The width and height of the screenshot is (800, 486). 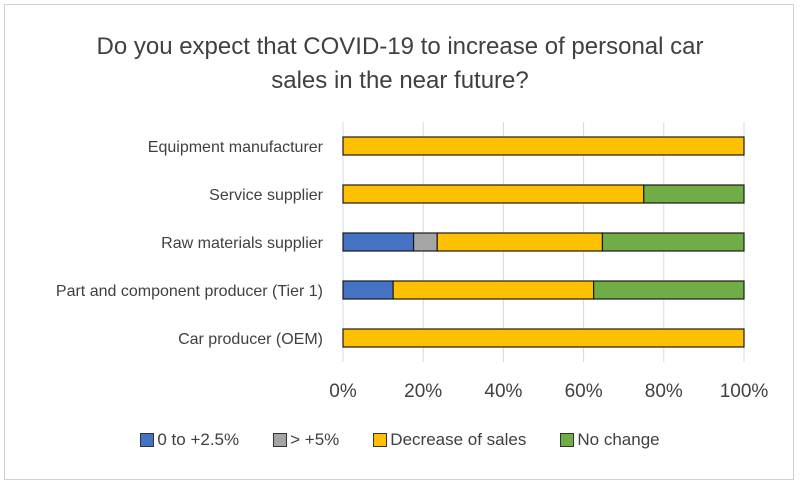 What do you see at coordinates (315, 439) in the screenshot?
I see `legend-label-over-5: > +5%` at bounding box center [315, 439].